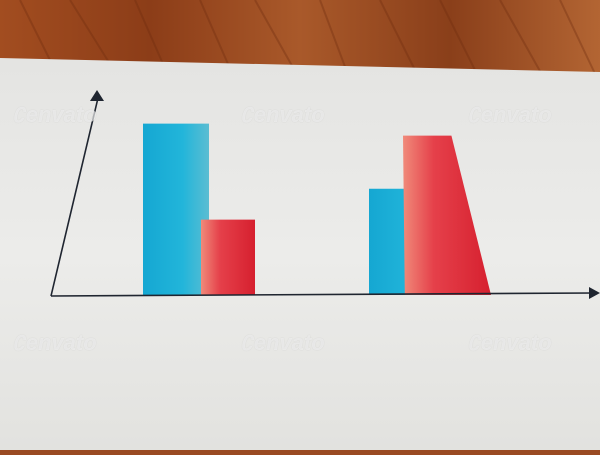 Image resolution: width=600 pixels, height=455 pixels. Describe the element at coordinates (594, 293) in the screenshot. I see `x-axis-arrow` at that location.